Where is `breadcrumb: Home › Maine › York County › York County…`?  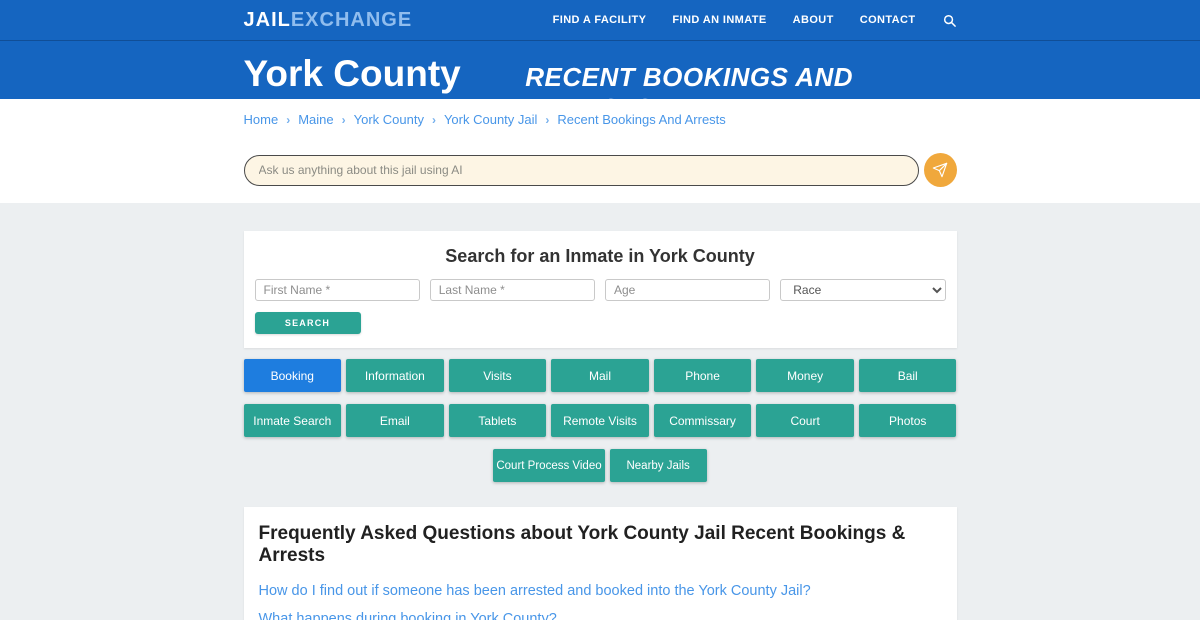
breadcrumb: Home › Maine › York County › York County… is located at coordinates (600, 119).